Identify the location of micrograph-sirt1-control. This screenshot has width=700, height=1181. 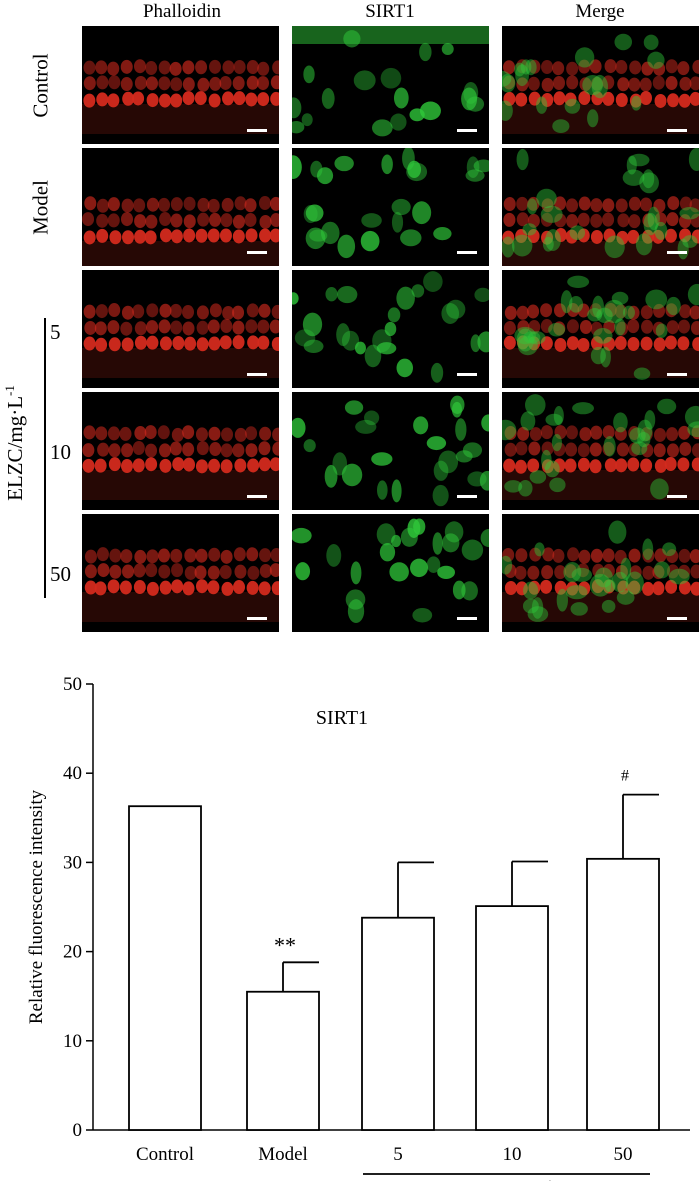
(390, 85).